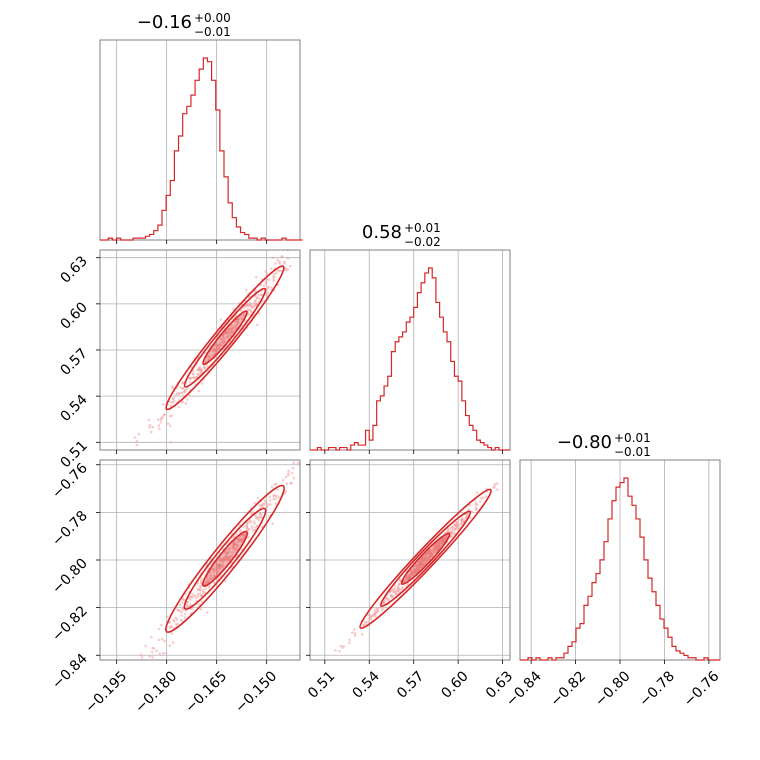 This screenshot has width=760, height=760. Describe the element at coordinates (410, 350) in the screenshot. I see `panel-frame` at that location.